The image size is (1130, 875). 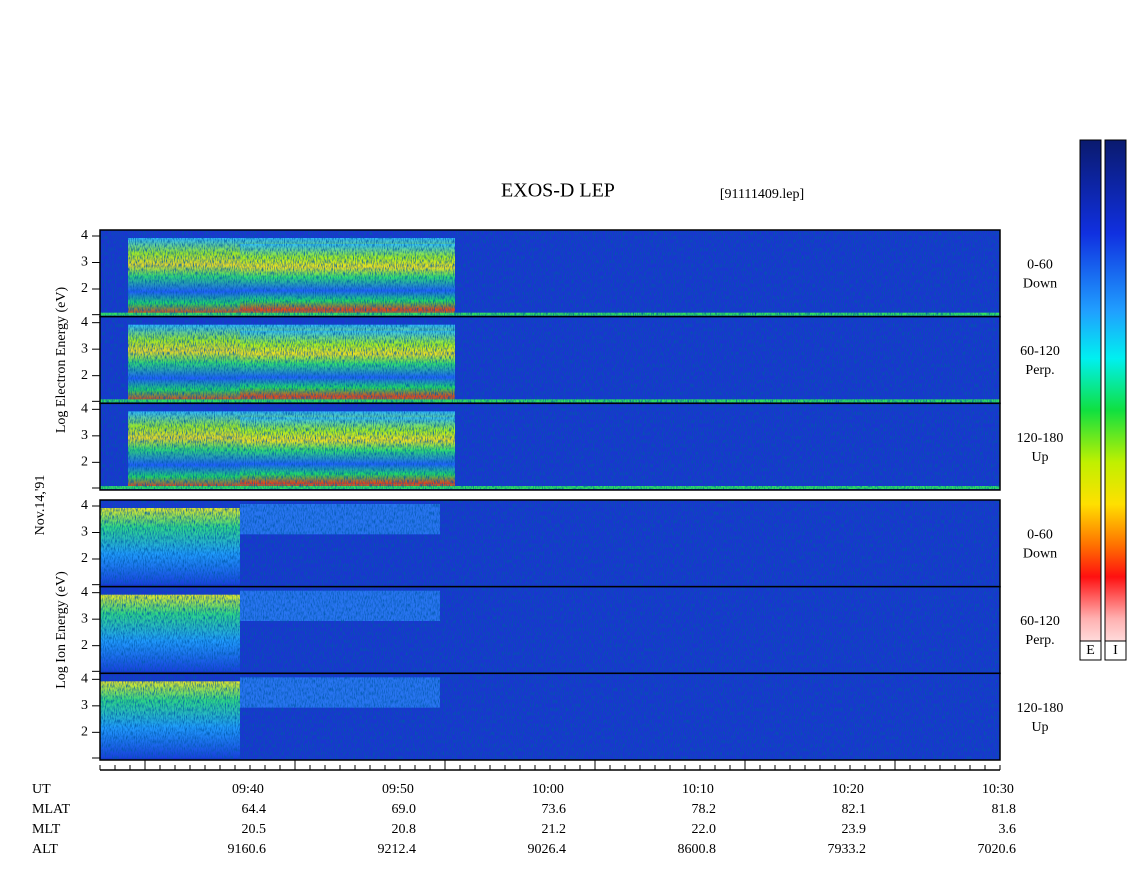 What do you see at coordinates (45, 849) in the screenshot?
I see `row-label: ALT` at bounding box center [45, 849].